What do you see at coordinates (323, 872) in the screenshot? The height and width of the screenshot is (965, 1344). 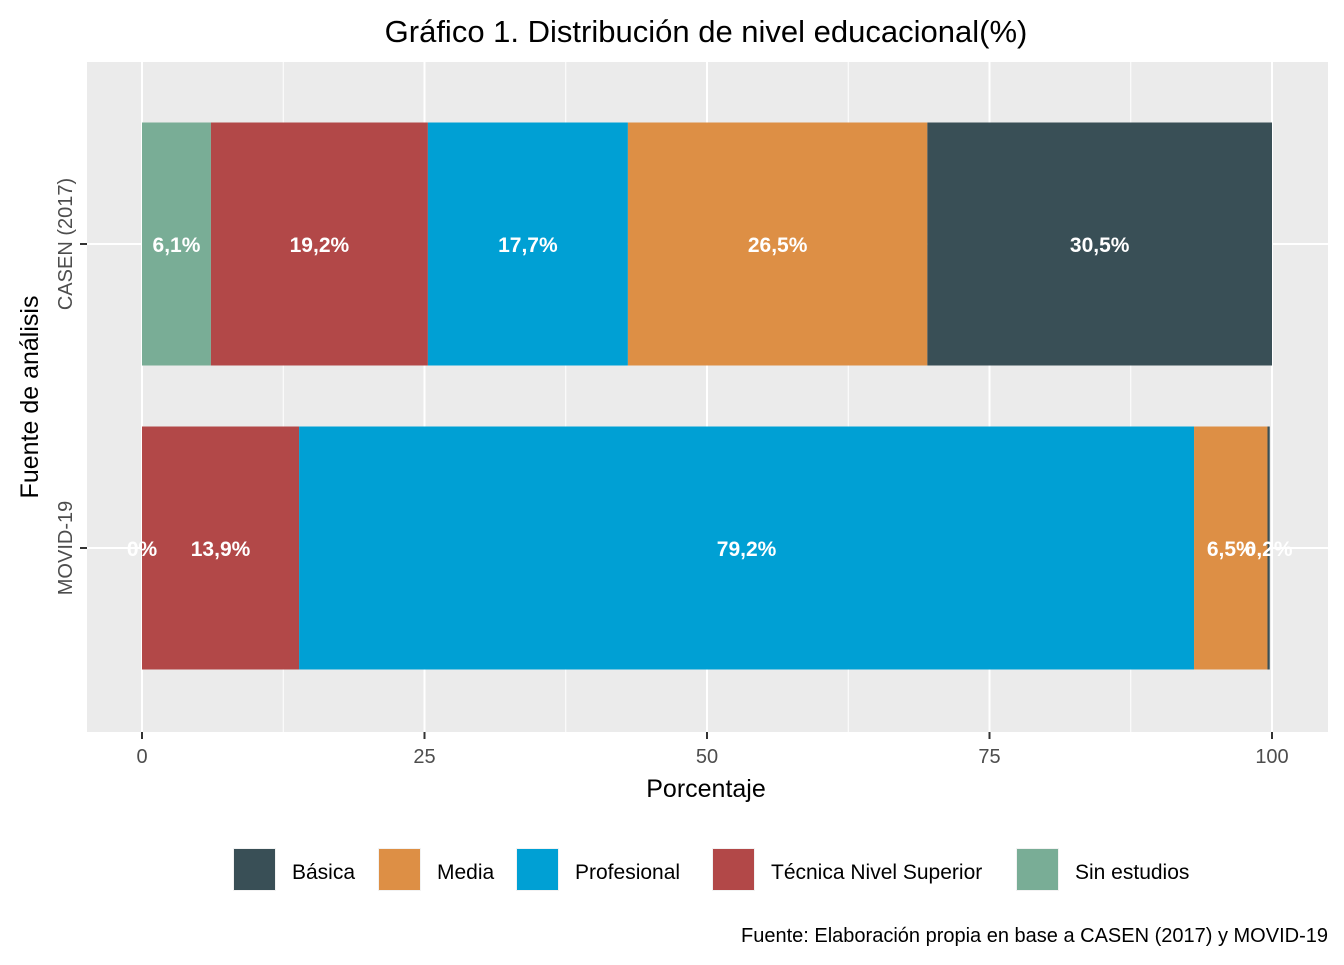 I see `legend-label: Básica` at bounding box center [323, 872].